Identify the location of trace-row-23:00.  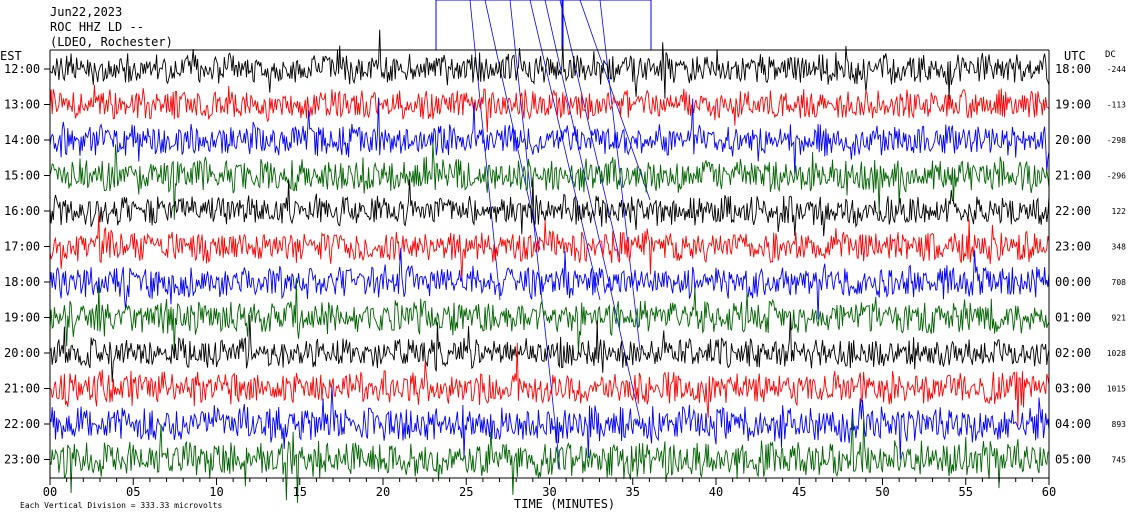
(549, 459).